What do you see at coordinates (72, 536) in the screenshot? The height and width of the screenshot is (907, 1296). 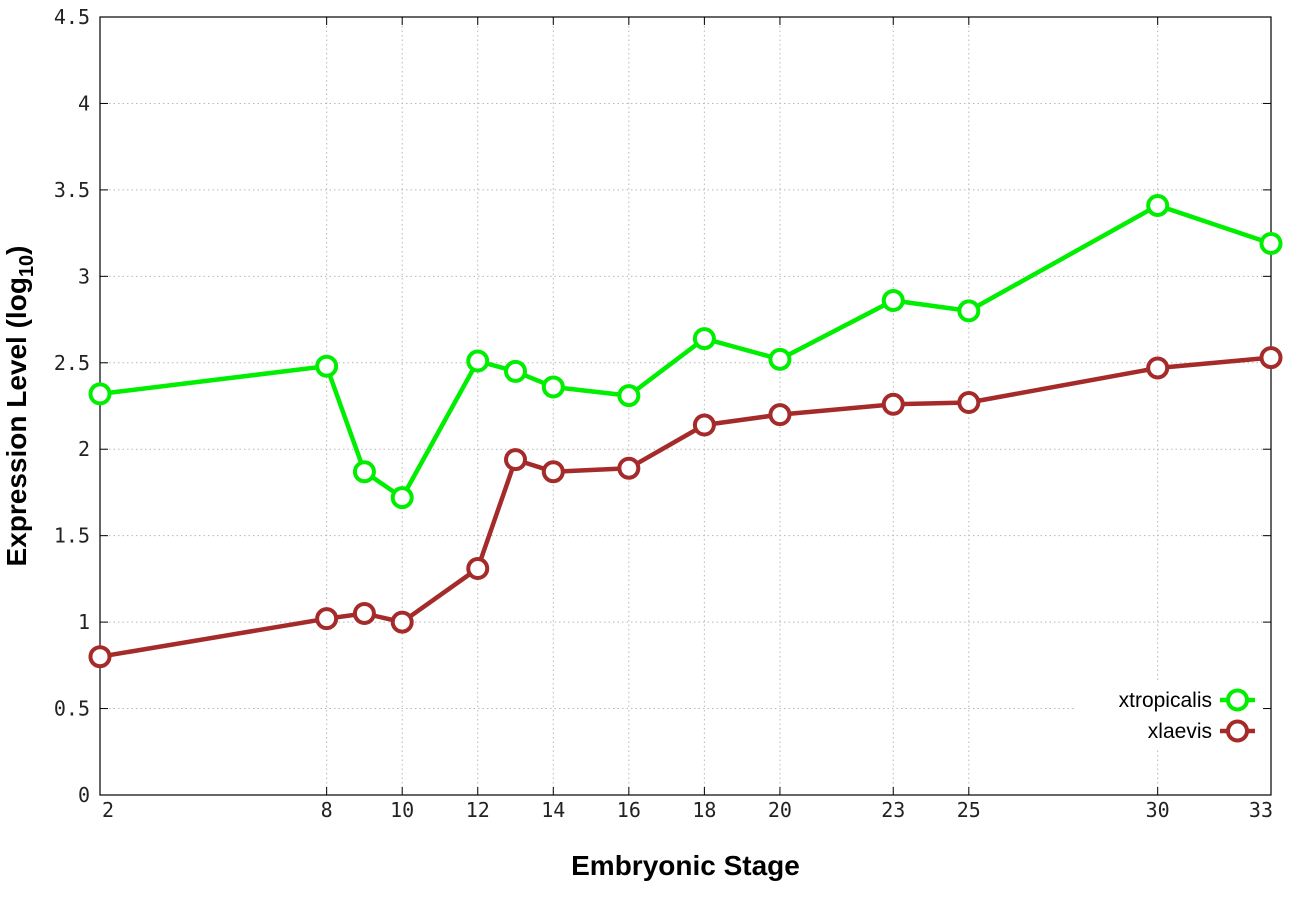 I see `y-tick-label: 1.5` at bounding box center [72, 536].